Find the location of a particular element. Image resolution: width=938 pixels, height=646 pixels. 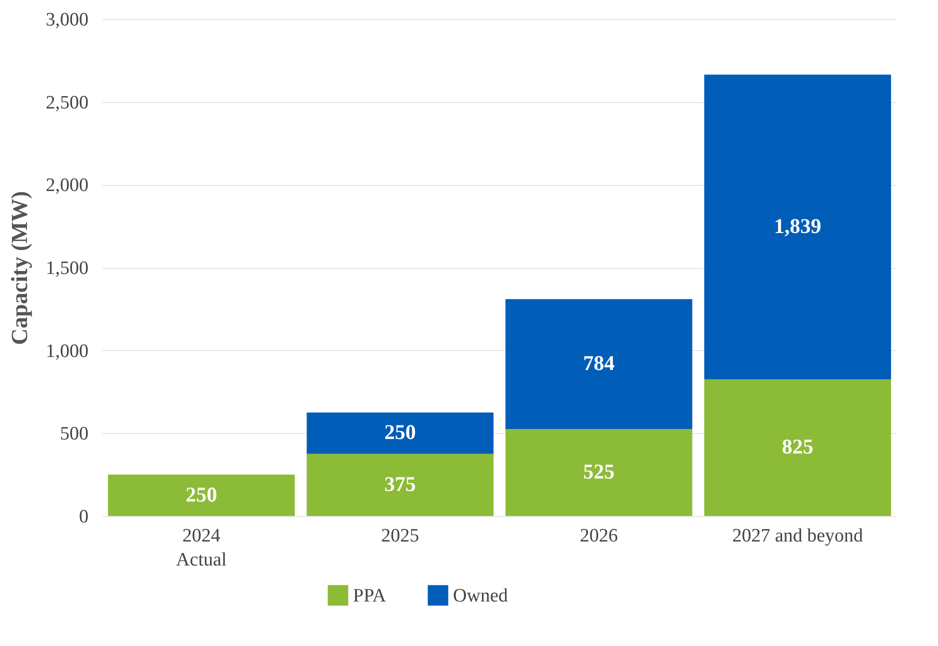

data-label: 825 is located at coordinates (798, 446).